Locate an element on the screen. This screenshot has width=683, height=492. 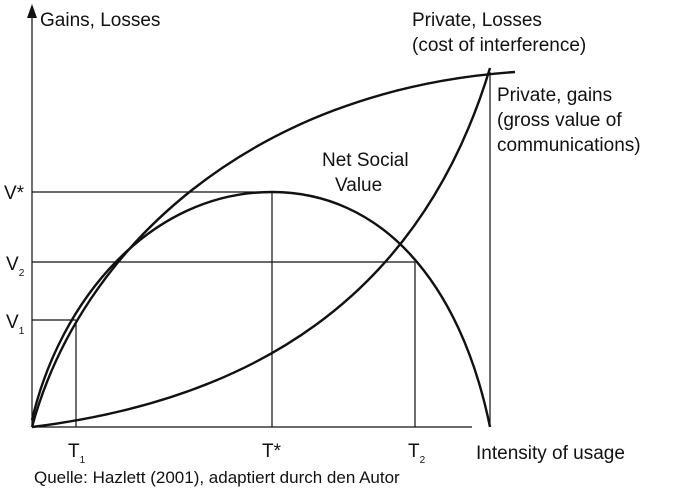
curve-label: Value is located at coordinates (358, 185).